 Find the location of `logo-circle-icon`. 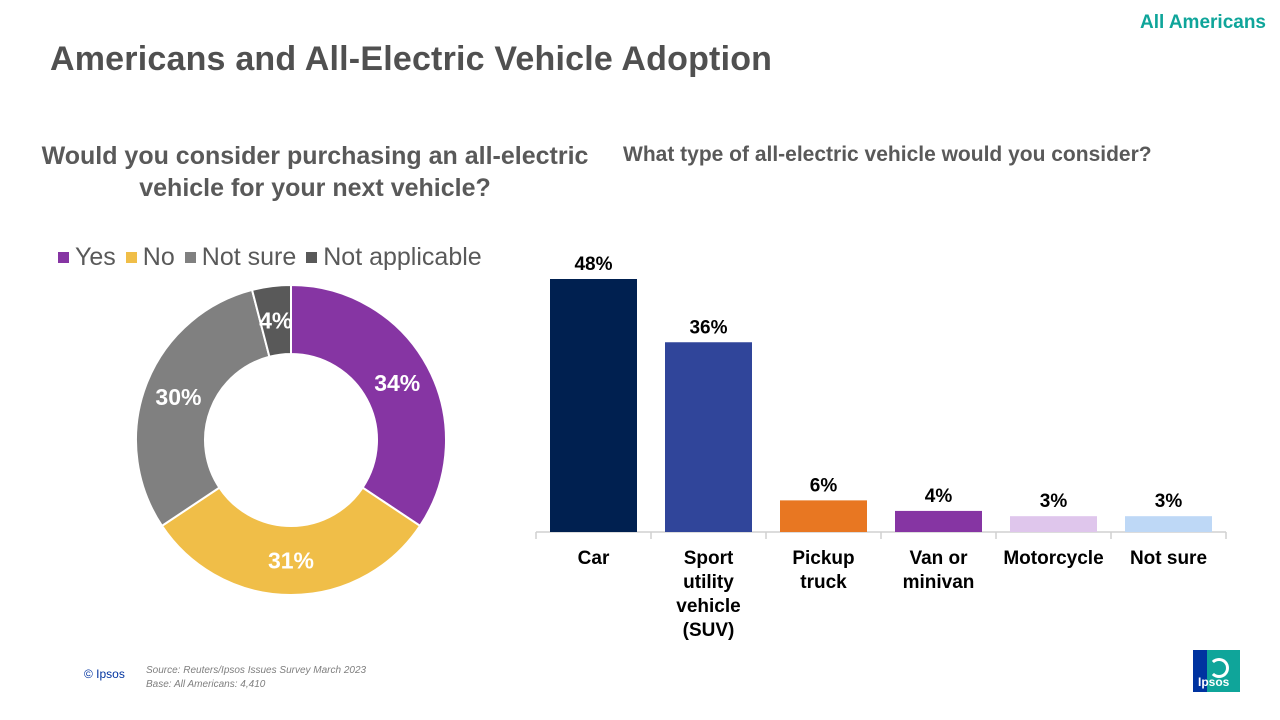

logo-circle-icon is located at coordinates (1219, 668).